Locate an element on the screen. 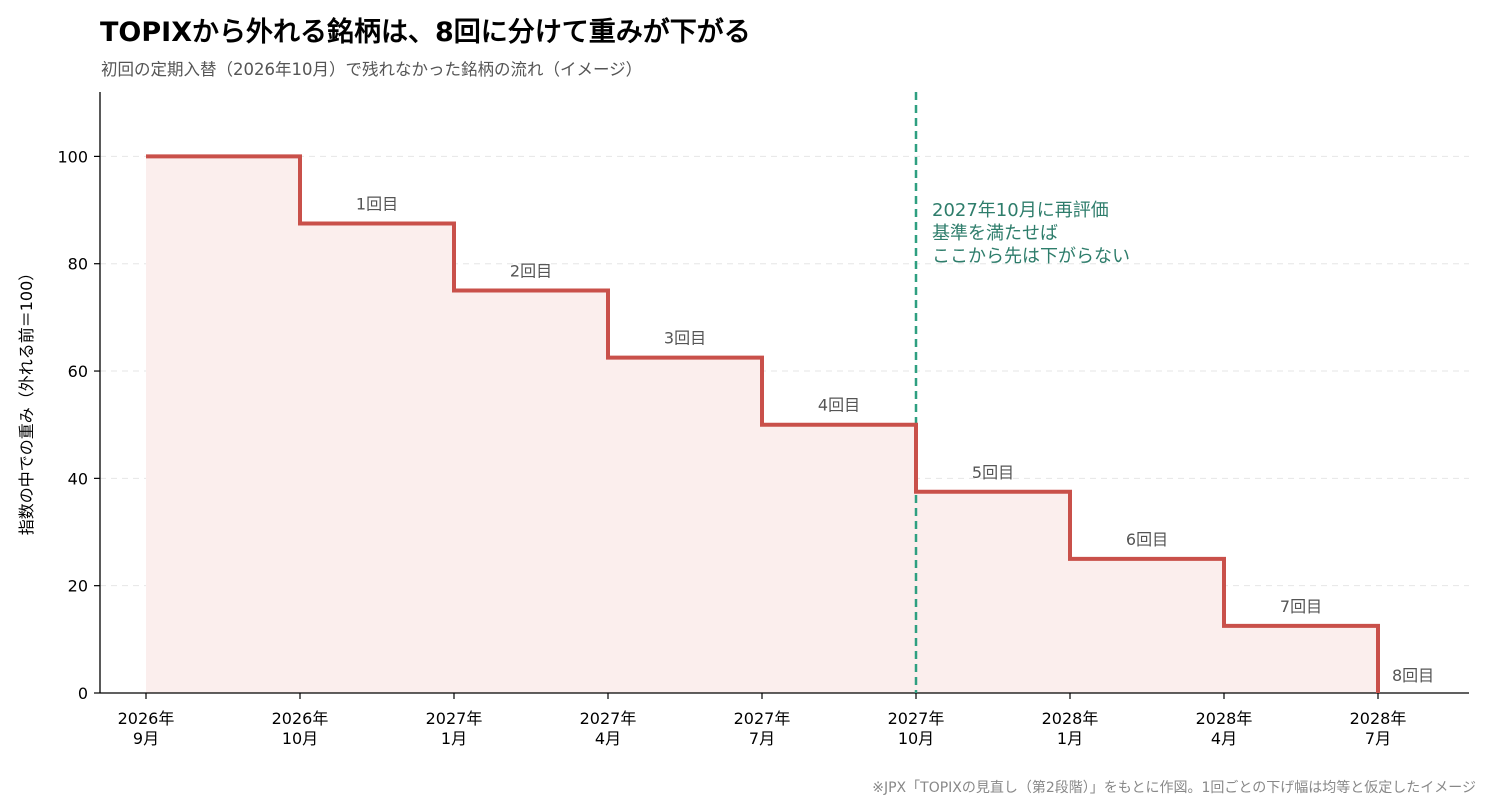 The image size is (1492, 811). y-axis-title: 指数の中での重み（外れる前＝100） is located at coordinates (26, 400).